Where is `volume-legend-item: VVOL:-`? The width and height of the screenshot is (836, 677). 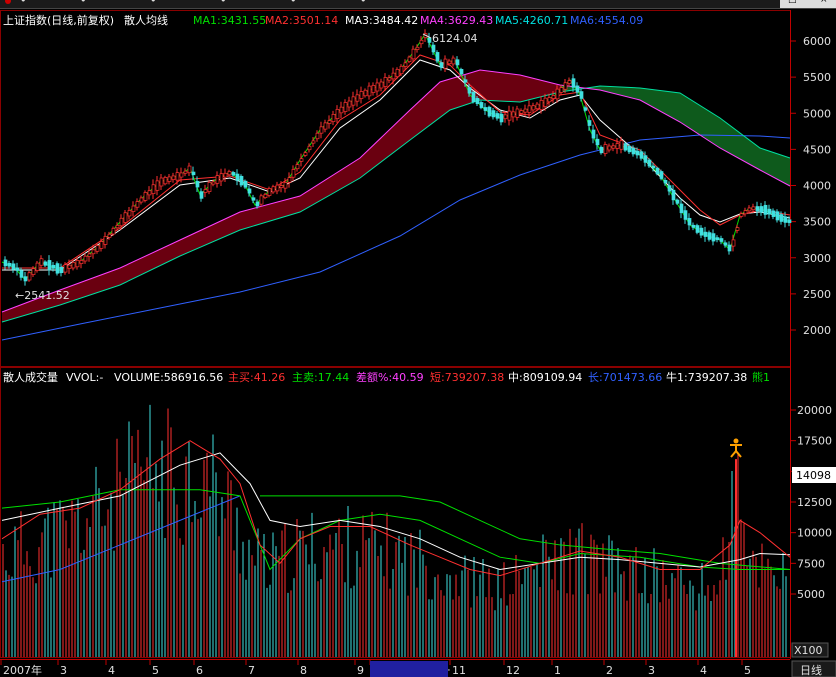 volume-legend-item: VVOL:- is located at coordinates (84, 377).